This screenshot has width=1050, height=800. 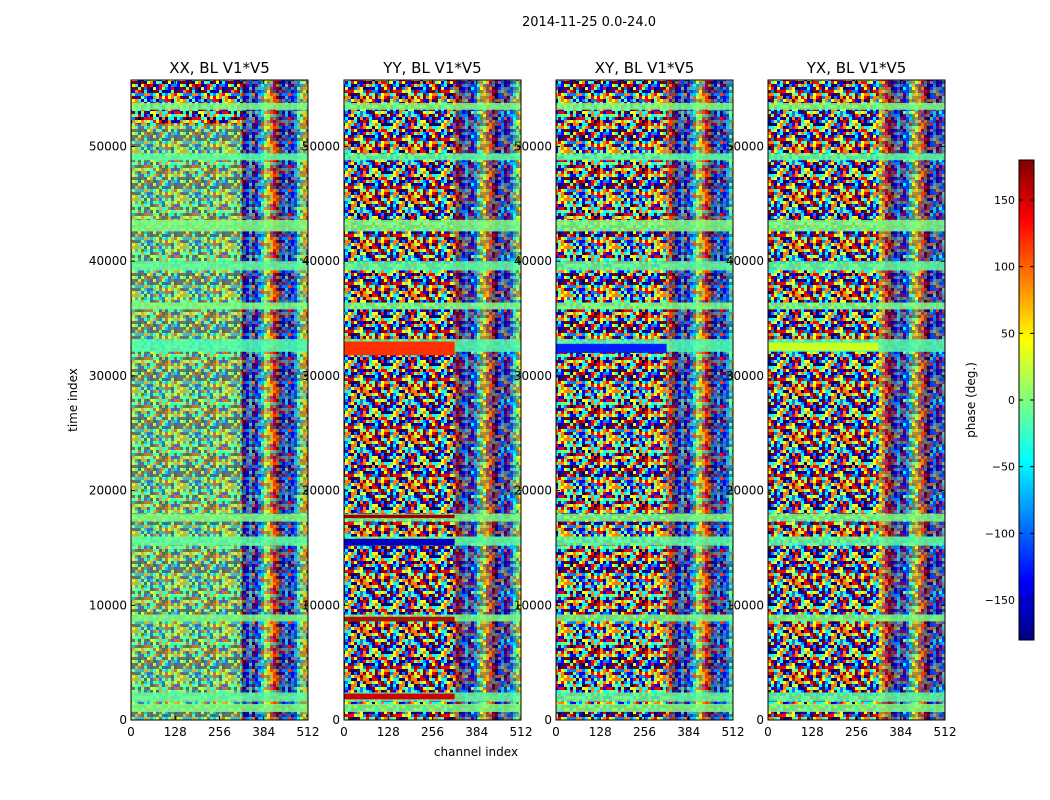 I want to click on colorbar-label: phase (deg.), so click(x=971, y=400).